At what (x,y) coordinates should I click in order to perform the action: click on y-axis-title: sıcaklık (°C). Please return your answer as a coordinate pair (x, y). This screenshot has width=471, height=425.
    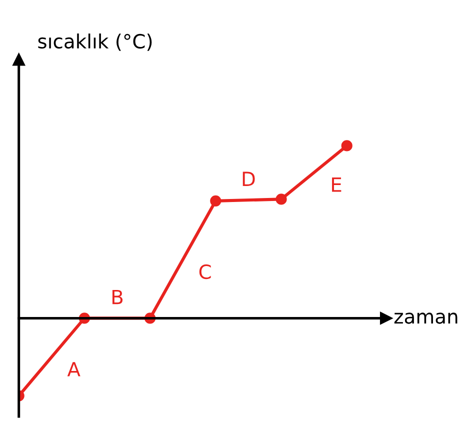
    Looking at the image, I should click on (95, 42).